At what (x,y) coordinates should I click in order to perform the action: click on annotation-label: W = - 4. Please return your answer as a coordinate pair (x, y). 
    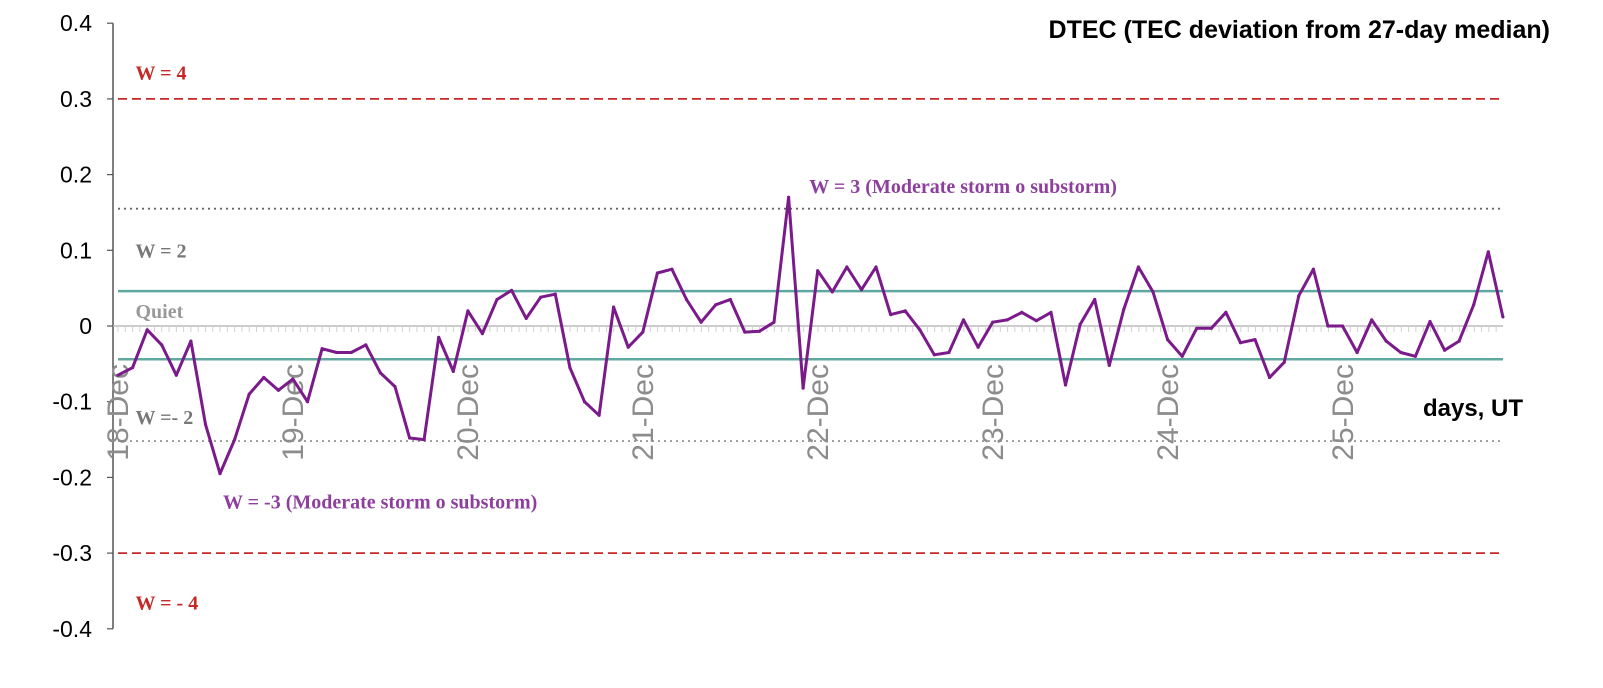
    Looking at the image, I should click on (167, 603).